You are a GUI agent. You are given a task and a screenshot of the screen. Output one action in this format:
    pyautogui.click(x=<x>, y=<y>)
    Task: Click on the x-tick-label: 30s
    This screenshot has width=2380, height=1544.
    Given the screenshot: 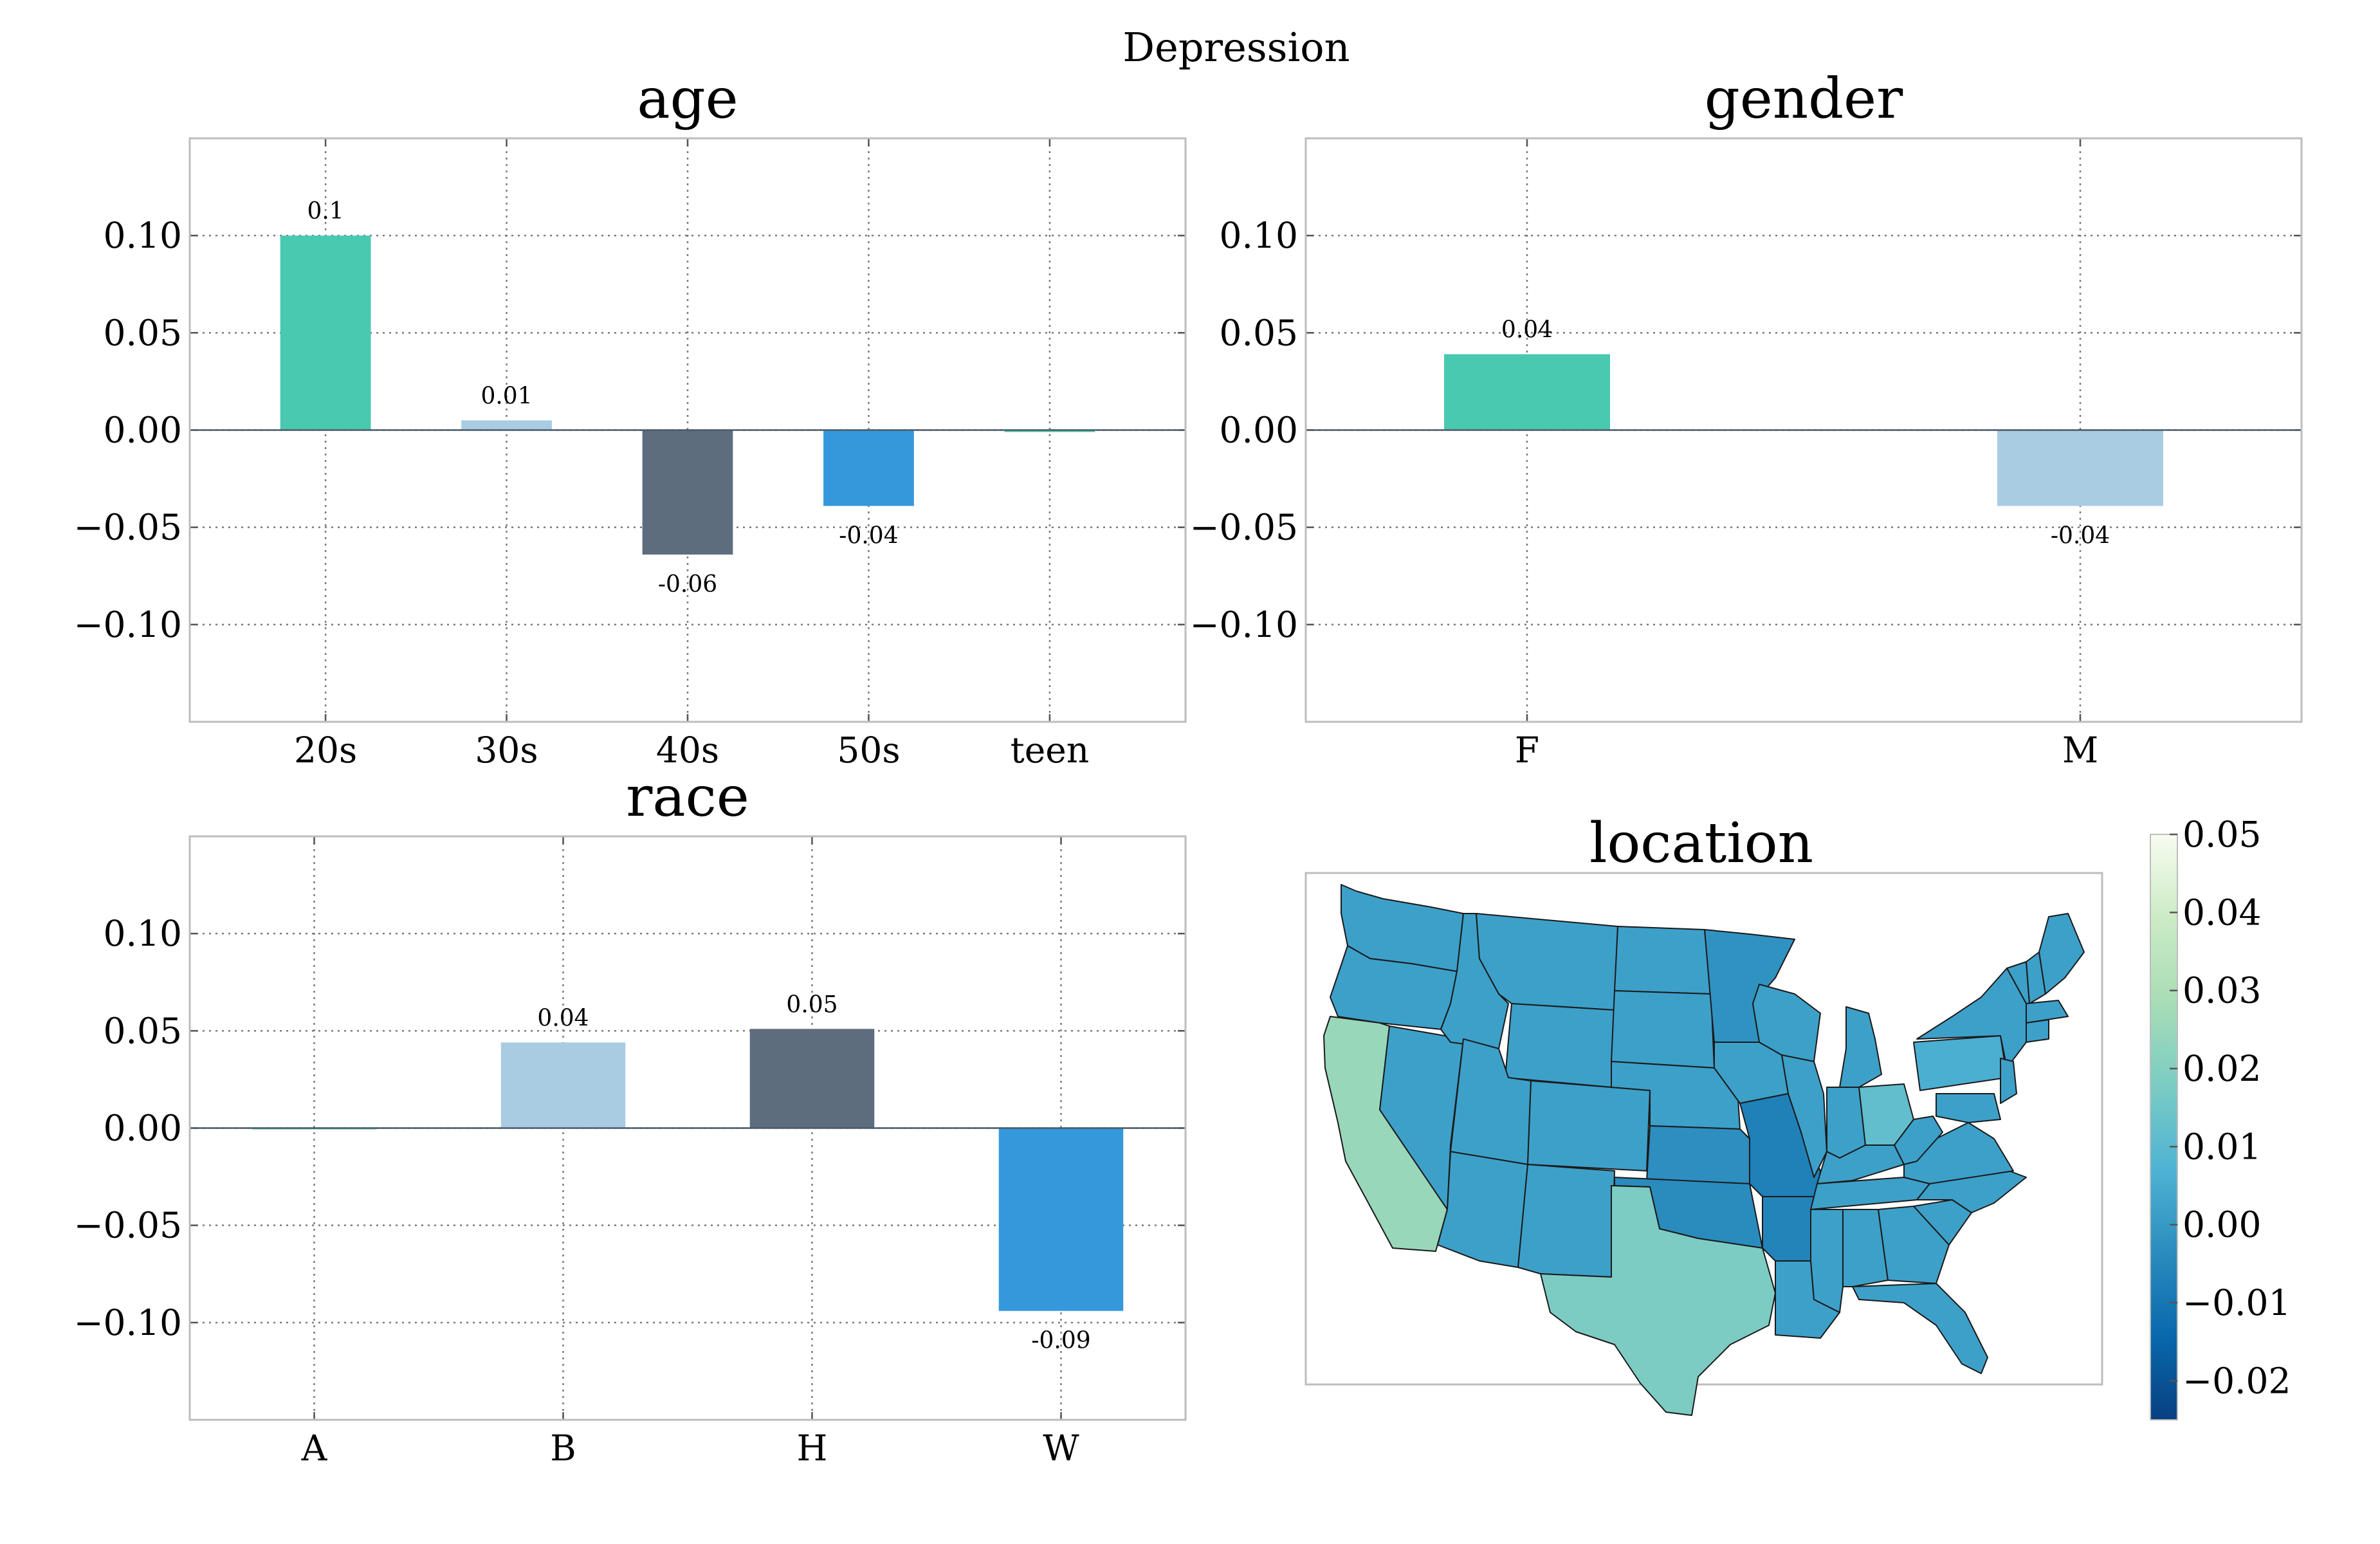 What is the action you would take?
    pyautogui.click(x=506, y=750)
    